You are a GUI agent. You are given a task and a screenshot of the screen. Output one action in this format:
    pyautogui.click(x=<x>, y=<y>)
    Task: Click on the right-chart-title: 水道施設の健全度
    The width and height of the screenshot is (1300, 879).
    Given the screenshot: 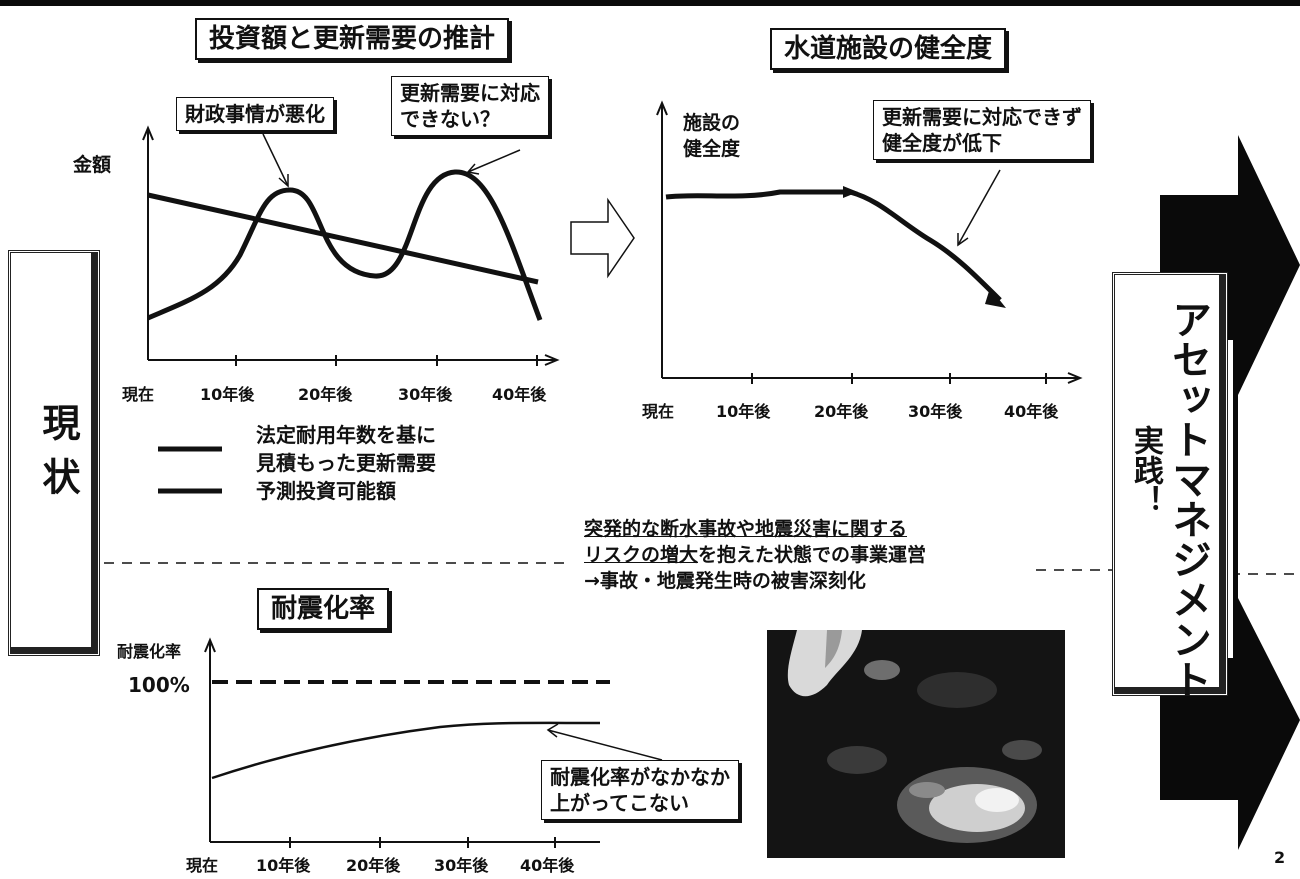 What is the action you would take?
    pyautogui.click(x=888, y=49)
    